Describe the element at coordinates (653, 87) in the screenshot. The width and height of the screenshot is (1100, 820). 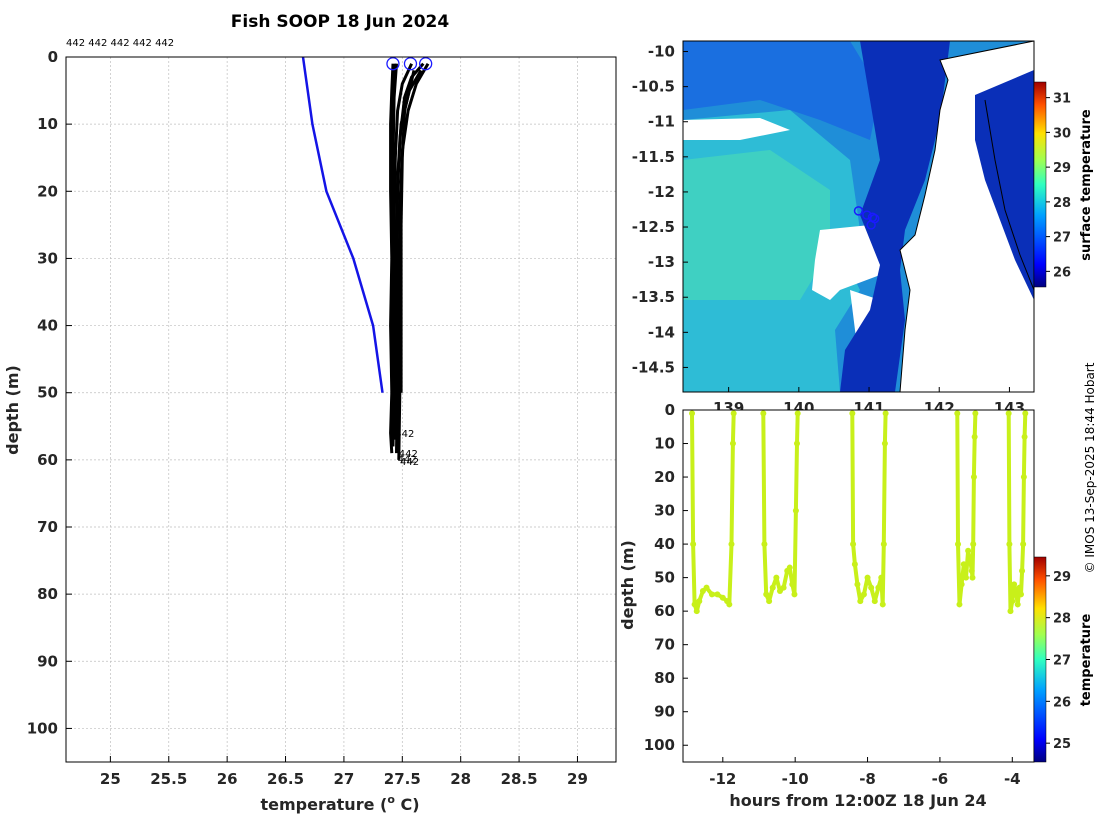
I see `map-y-tick-label: -10.5` at that location.